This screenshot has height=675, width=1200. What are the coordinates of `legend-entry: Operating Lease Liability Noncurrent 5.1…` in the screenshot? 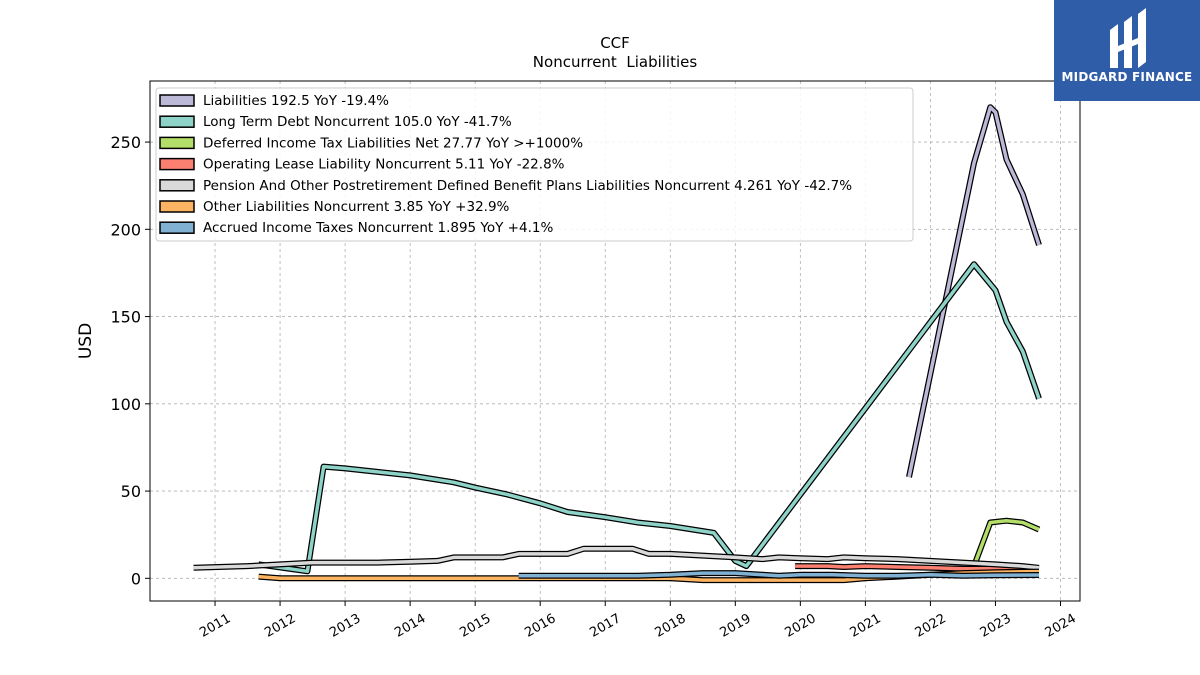 It's located at (384, 165).